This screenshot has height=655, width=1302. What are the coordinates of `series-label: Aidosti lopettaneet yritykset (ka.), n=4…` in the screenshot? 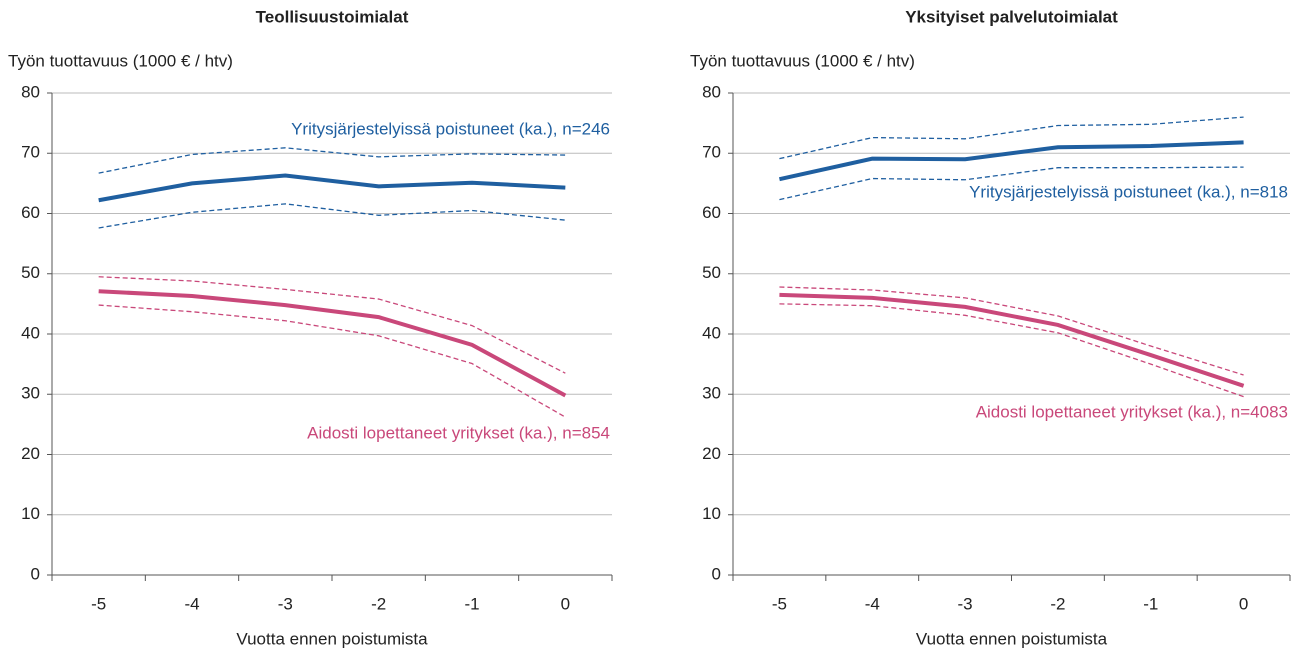 It's located at (1132, 411).